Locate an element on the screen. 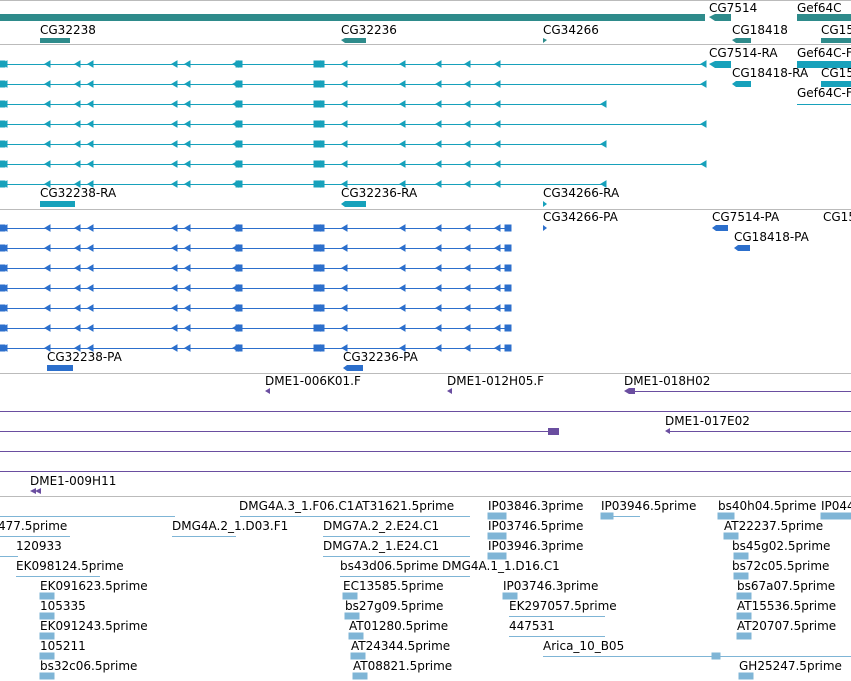 Image resolution: width=851 pixels, height=681 pixels. est-label: AT15536.5prime is located at coordinates (786, 606).